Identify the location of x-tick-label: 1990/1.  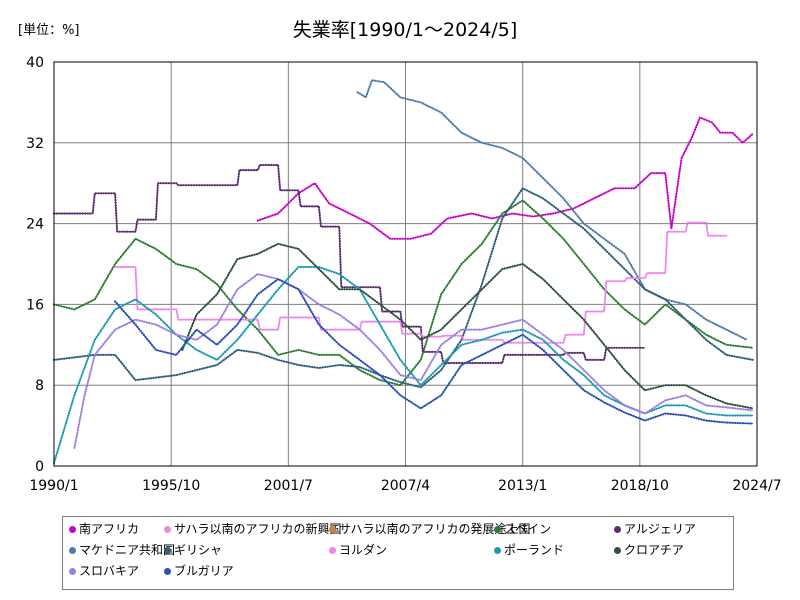
(53, 486).